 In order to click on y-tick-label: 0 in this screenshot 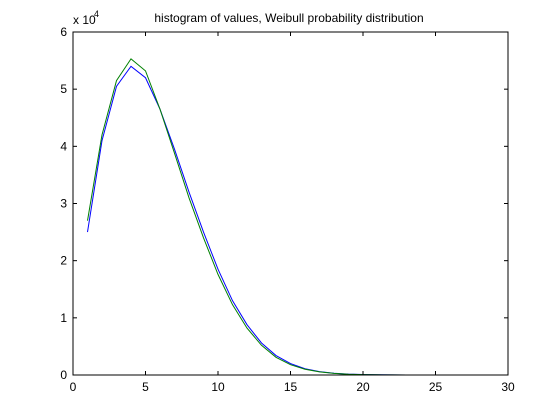, I will do `click(63, 375)`.